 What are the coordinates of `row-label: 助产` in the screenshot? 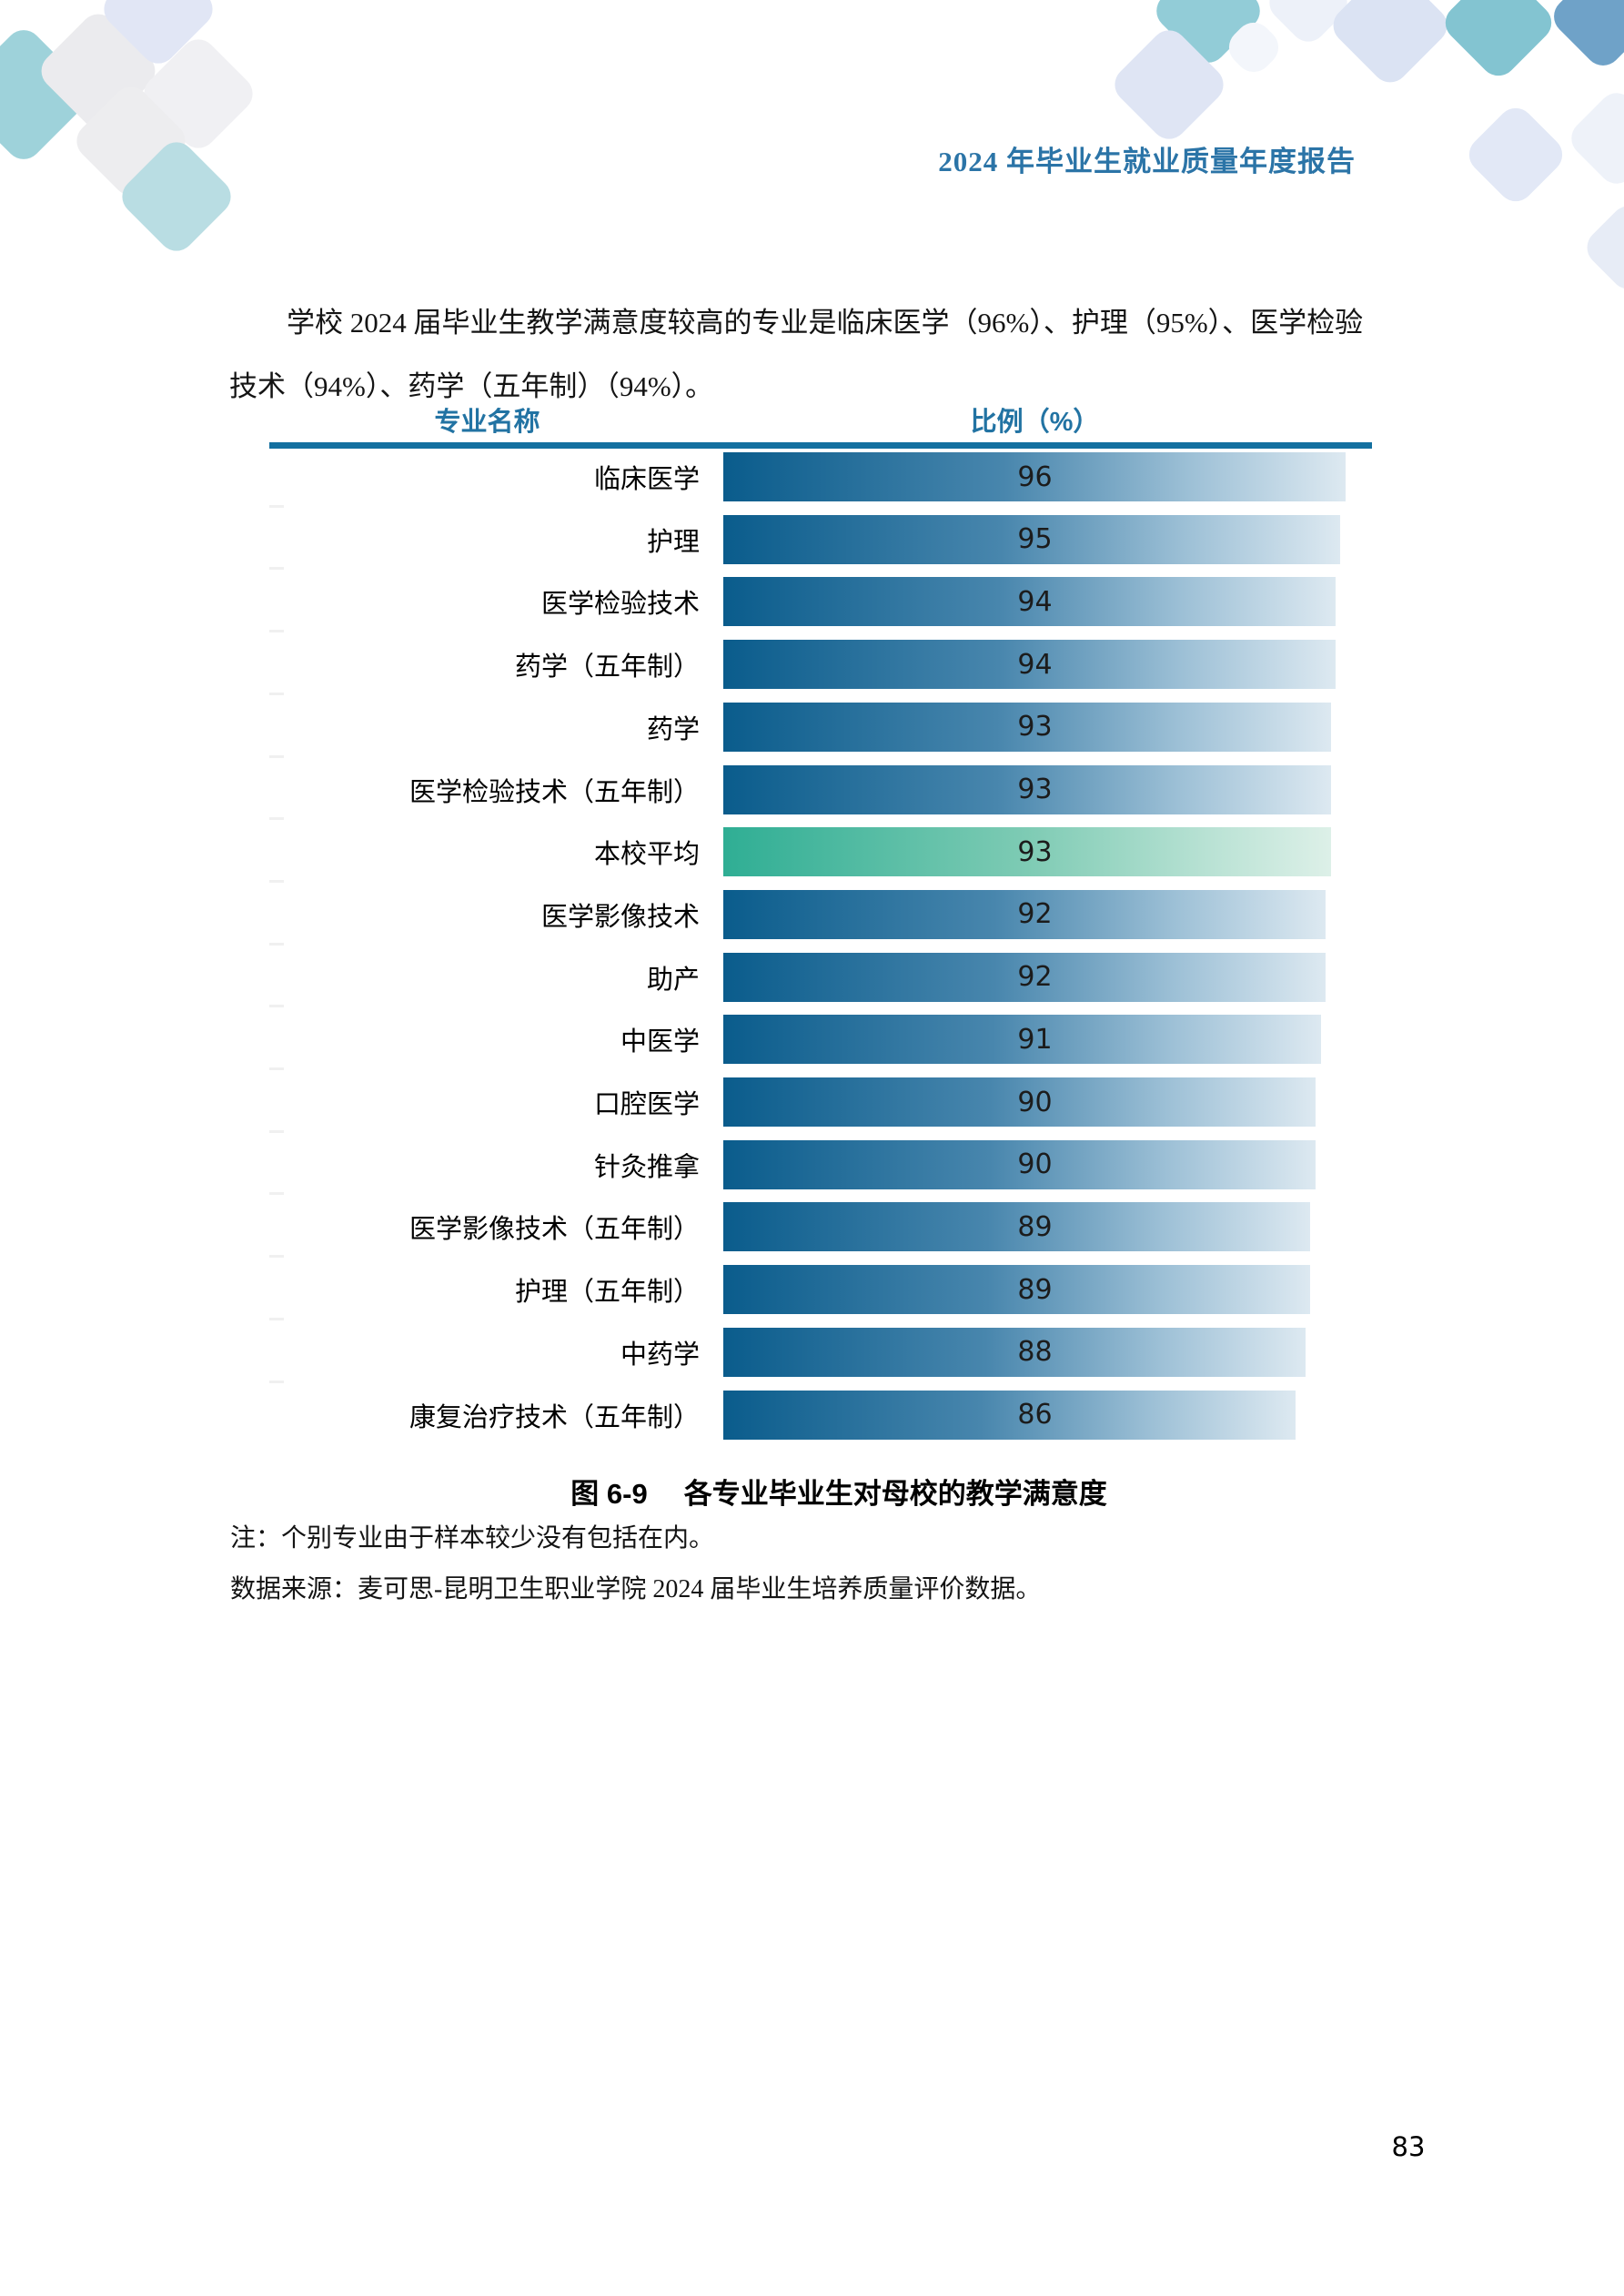 It's located at (673, 980).